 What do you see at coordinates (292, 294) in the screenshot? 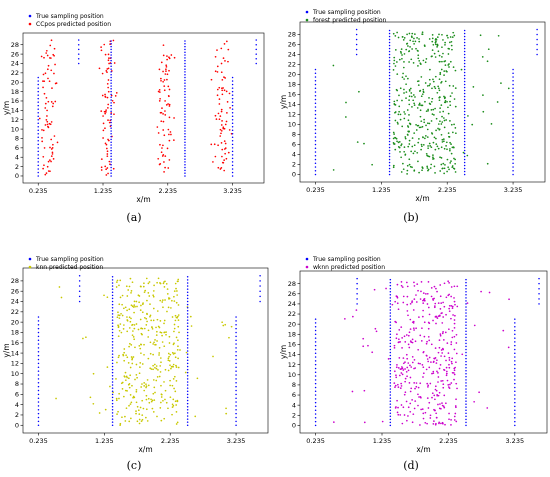
I see `y-tick-label: 26` at bounding box center [292, 294].